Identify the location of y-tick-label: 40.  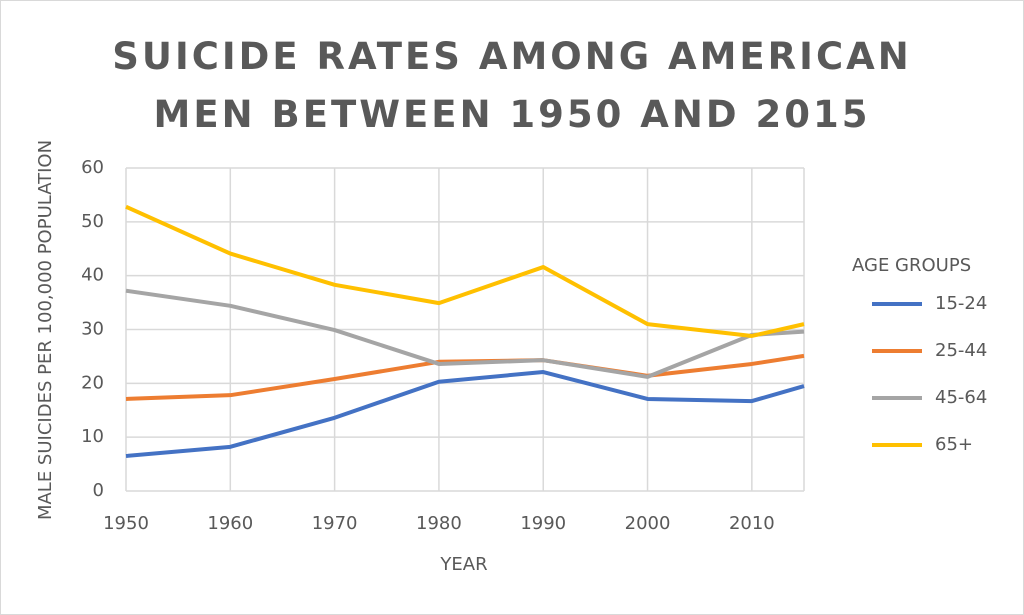
(92, 275).